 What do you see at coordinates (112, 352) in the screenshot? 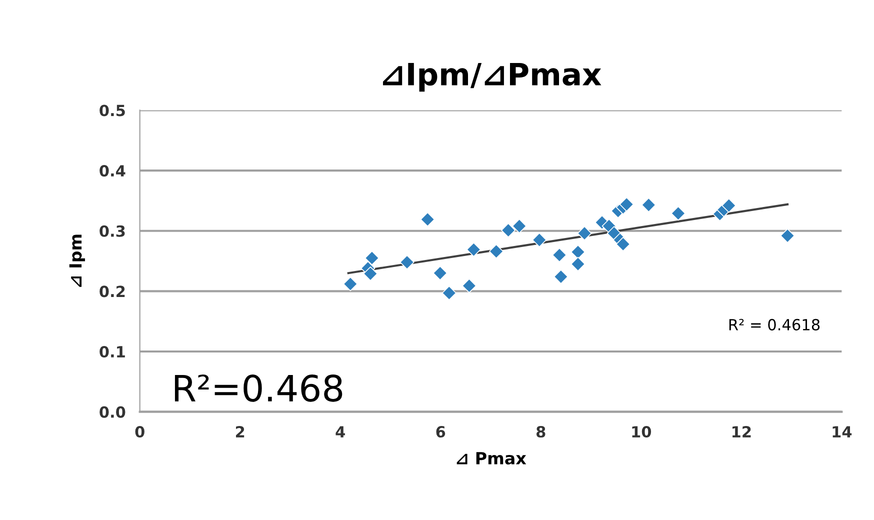
I see `y-tick-label: 0.1` at bounding box center [112, 352].